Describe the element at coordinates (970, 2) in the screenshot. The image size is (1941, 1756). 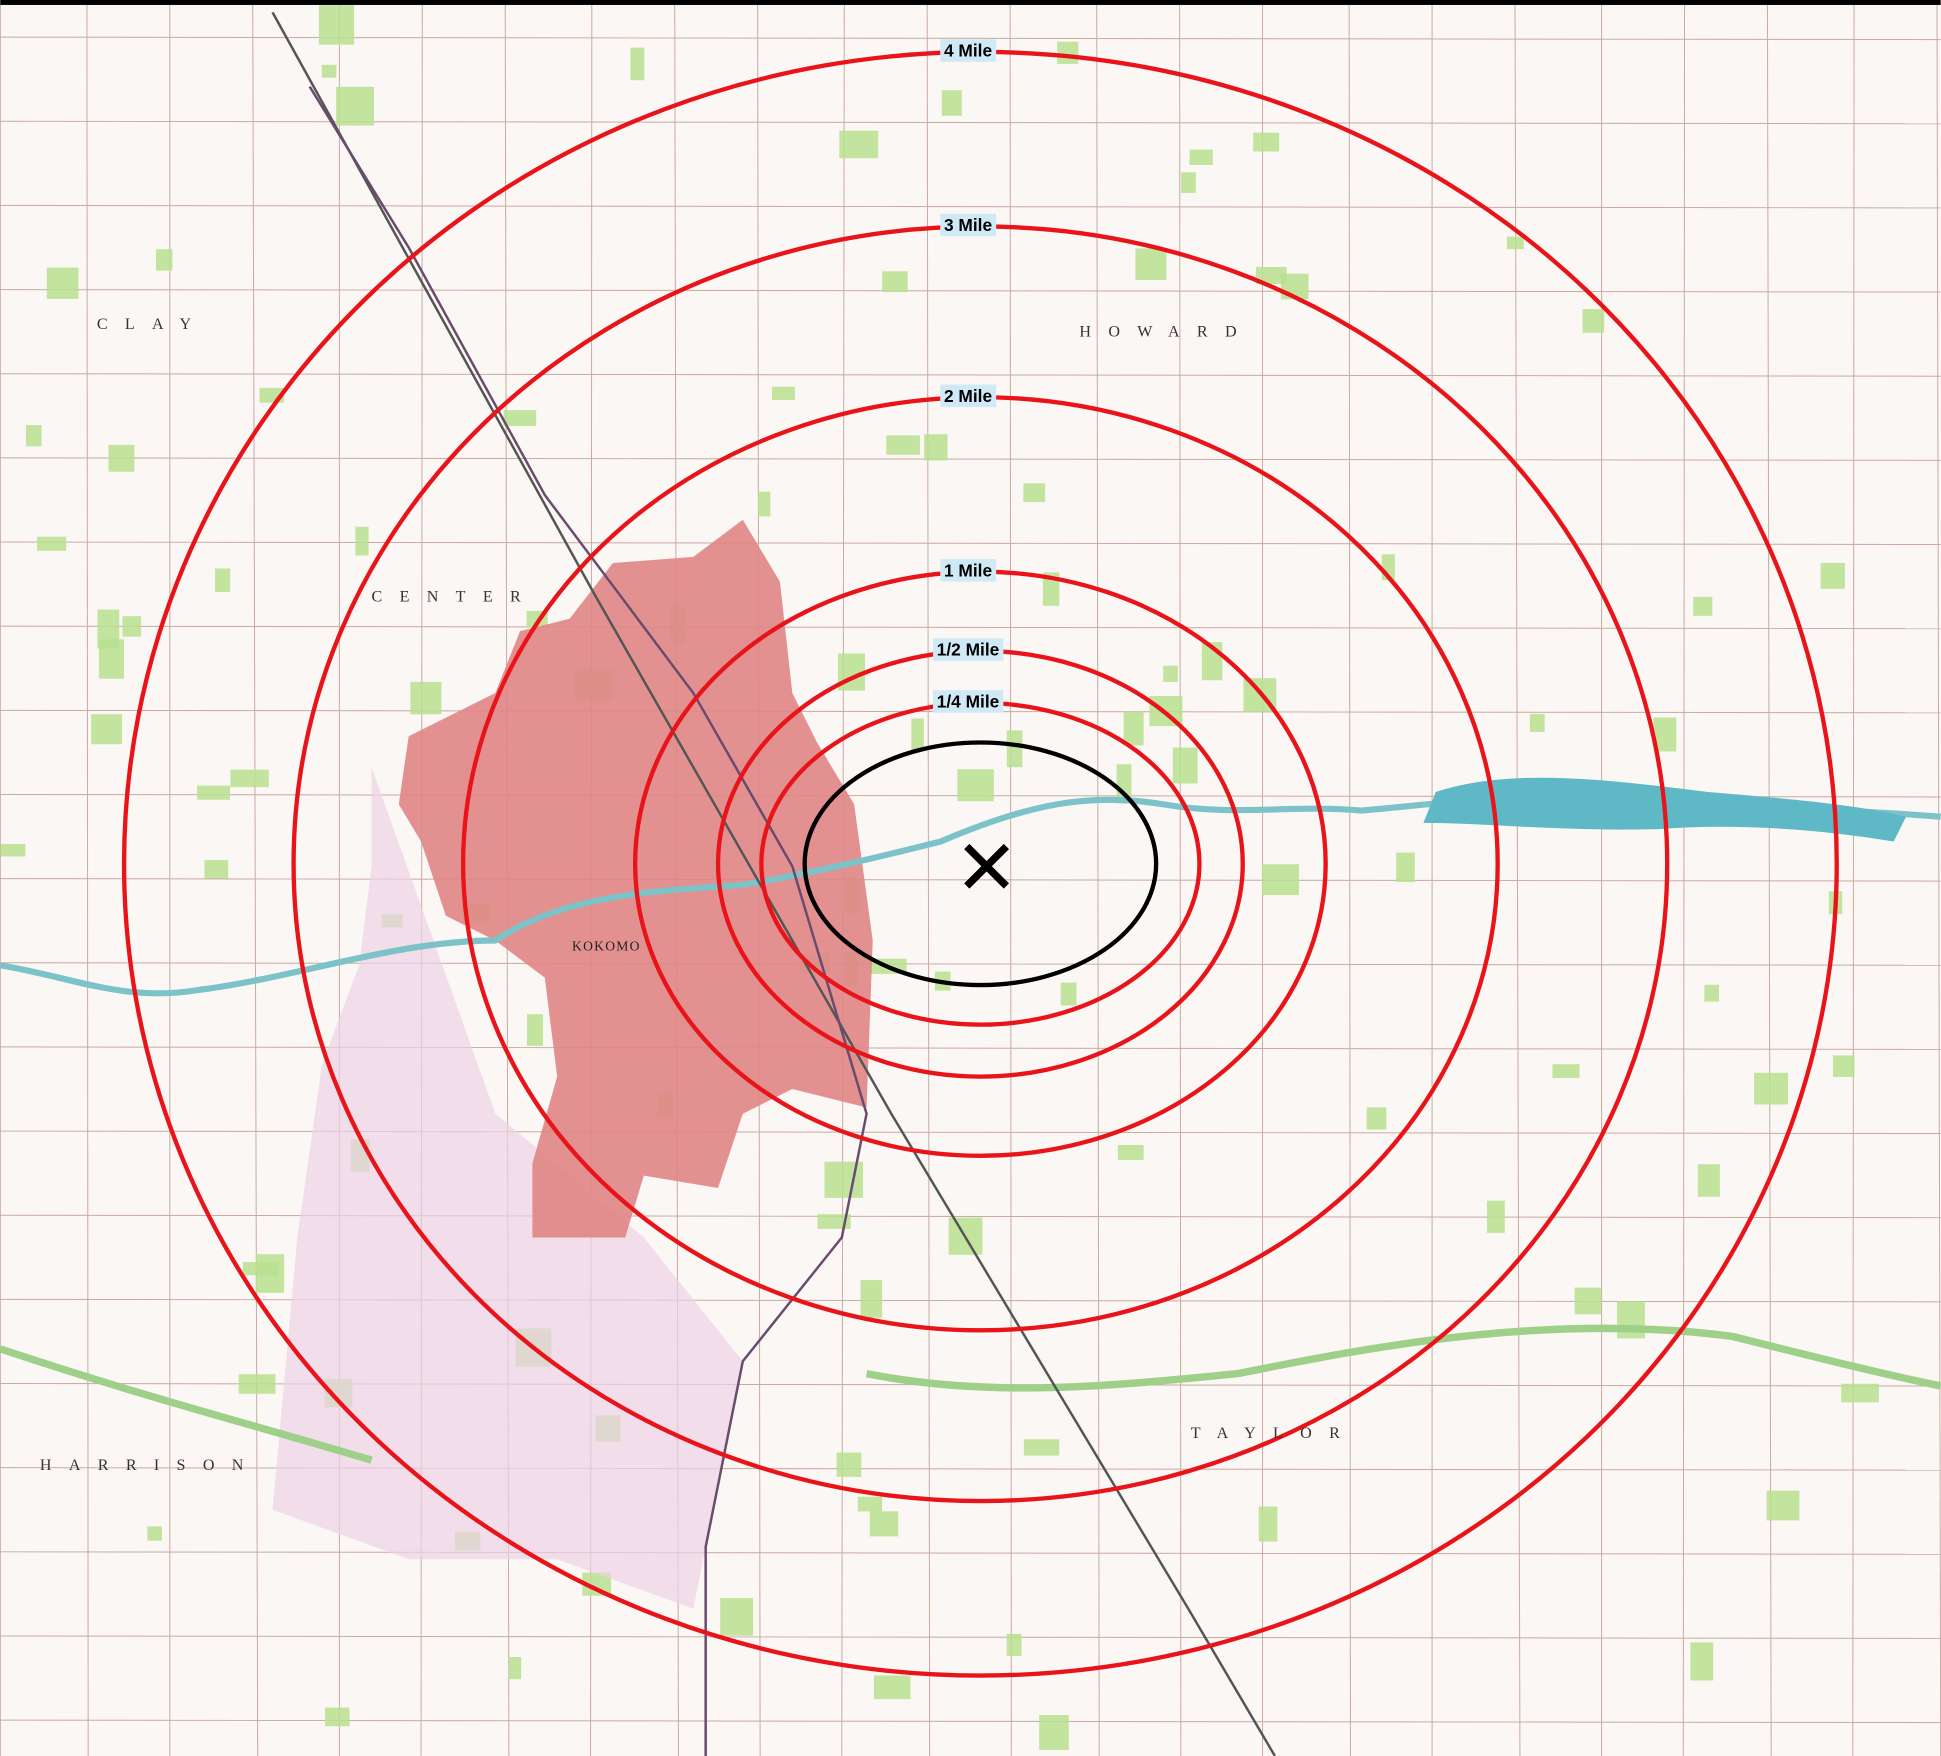
I see `top-border` at that location.